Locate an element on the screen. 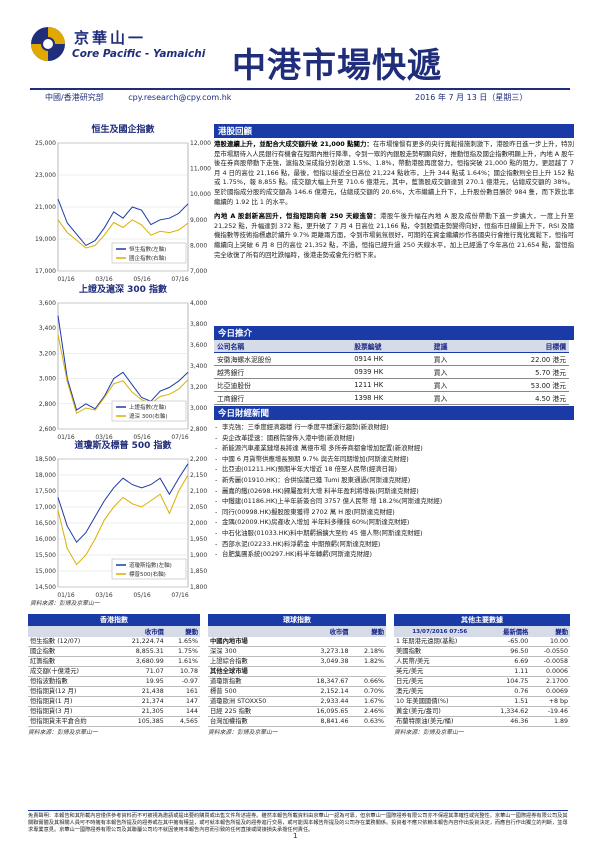 Image resolution: width=595 pixels, height=842 pixels. table-row: 工商銀行 1398 HK 買入 4.50 港元 is located at coordinates (391, 398).